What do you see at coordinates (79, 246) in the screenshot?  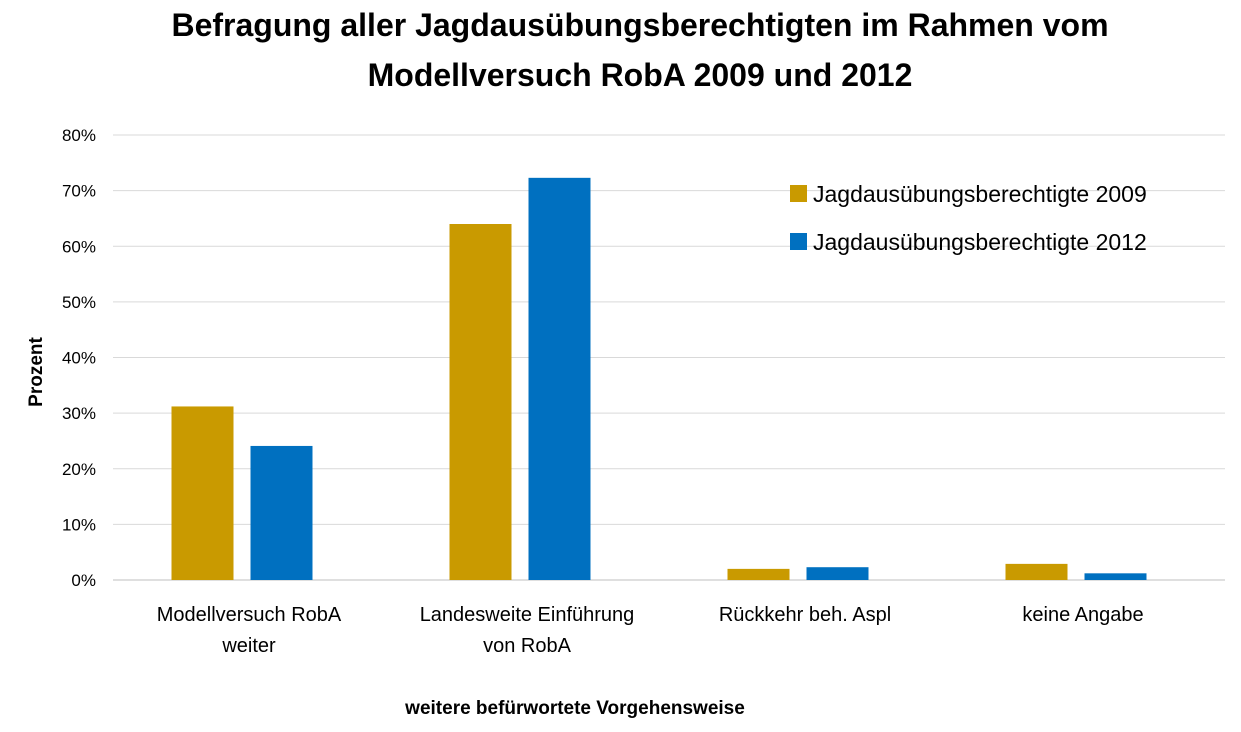 I see `y-tick-label: 60%` at bounding box center [79, 246].